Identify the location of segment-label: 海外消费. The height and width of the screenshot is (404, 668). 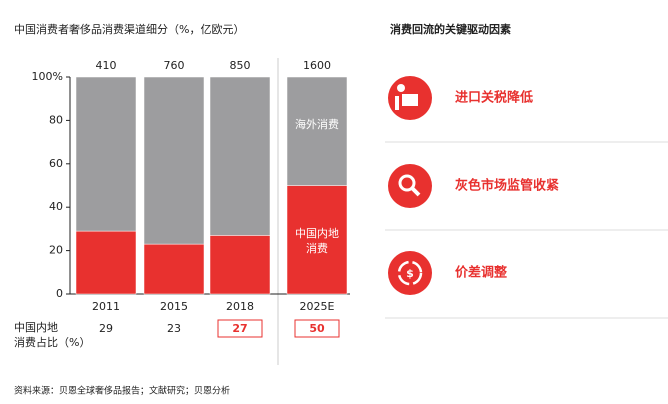
(317, 125).